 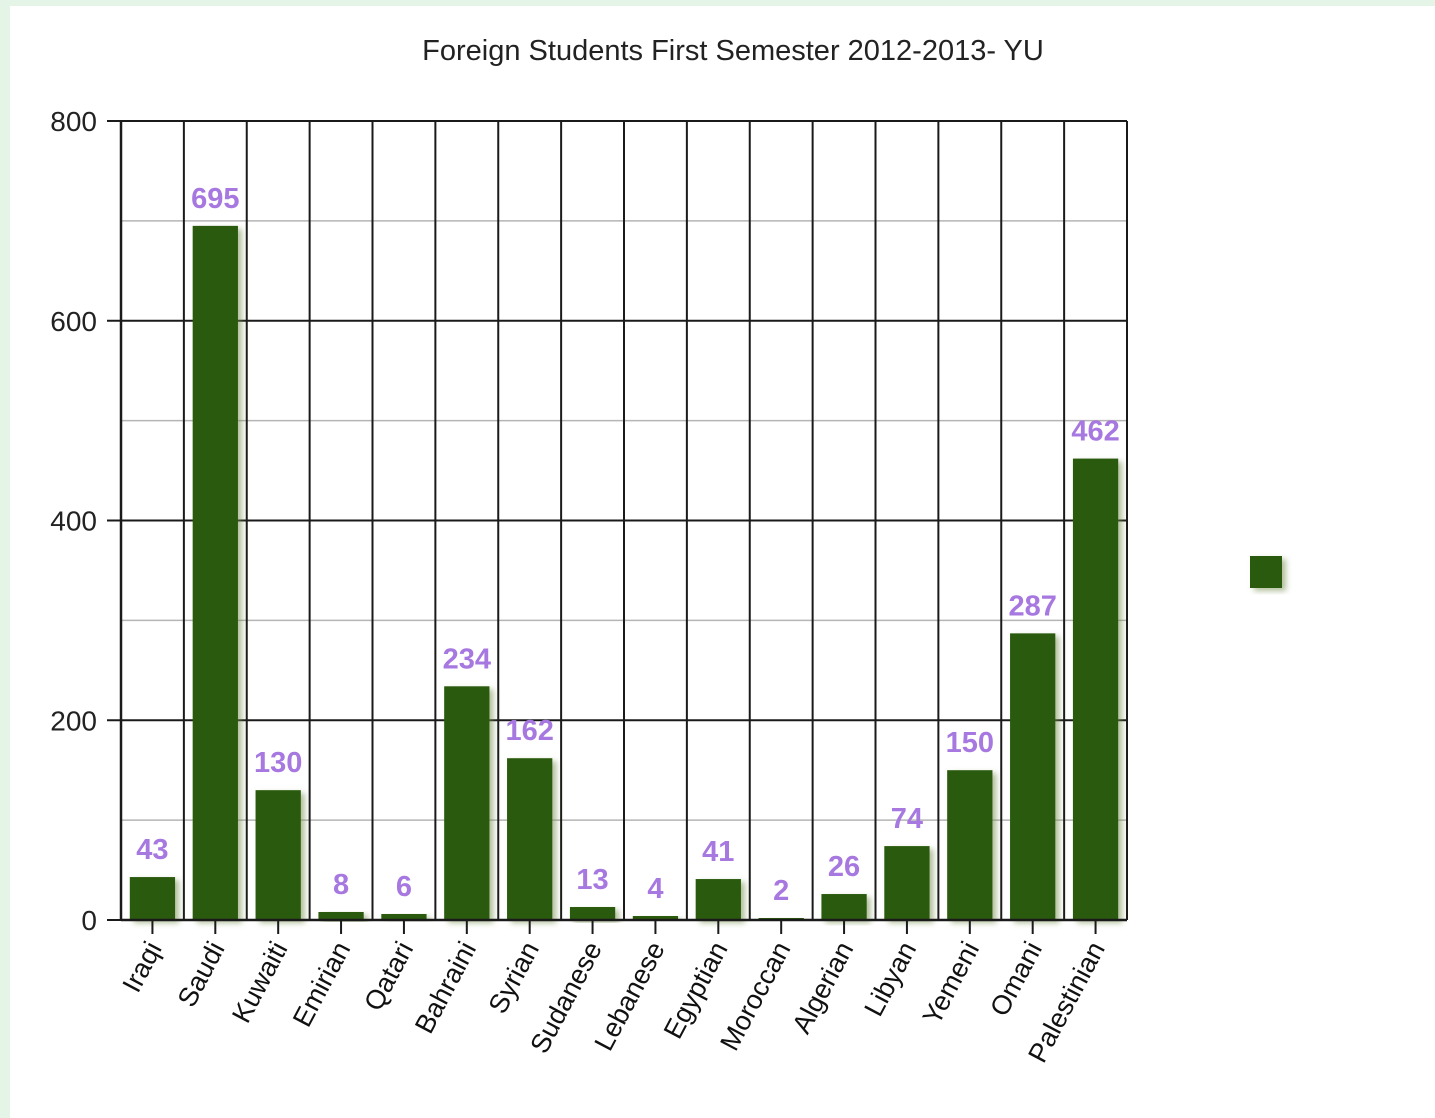 What do you see at coordinates (717, 3) in the screenshot?
I see `page-frame-top` at bounding box center [717, 3].